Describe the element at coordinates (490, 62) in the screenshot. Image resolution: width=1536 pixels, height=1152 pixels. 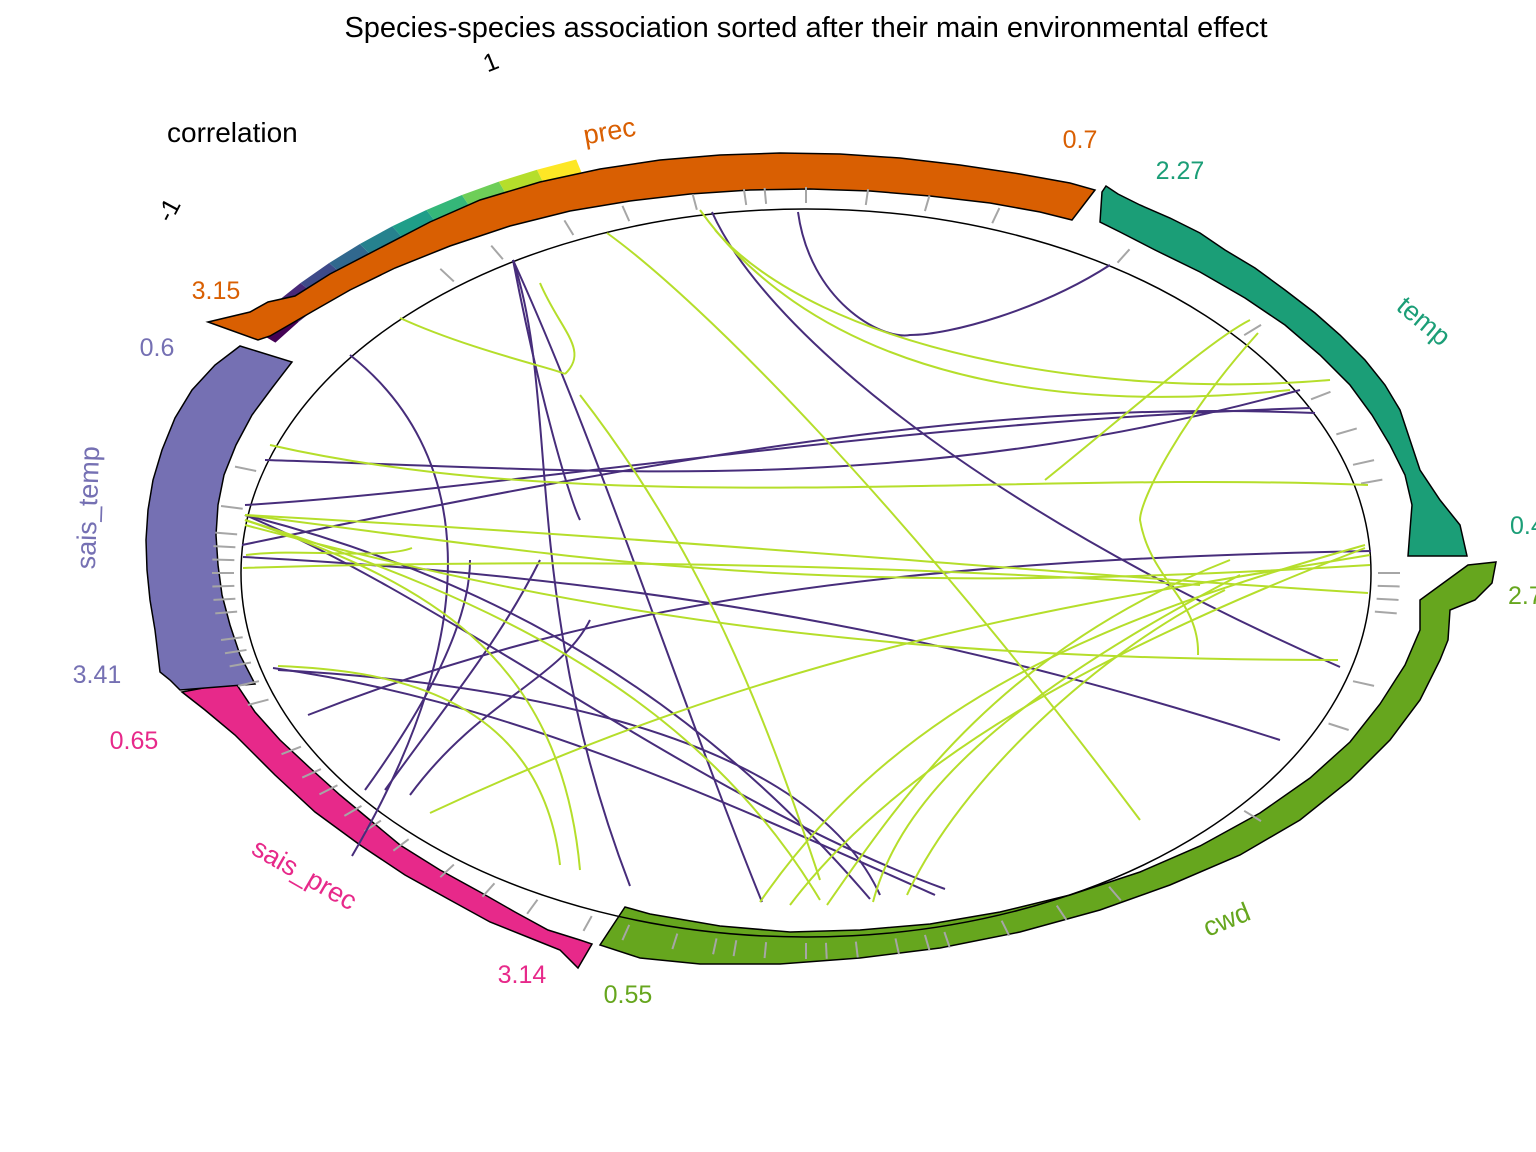
I see `legend-max-label: 1` at that location.